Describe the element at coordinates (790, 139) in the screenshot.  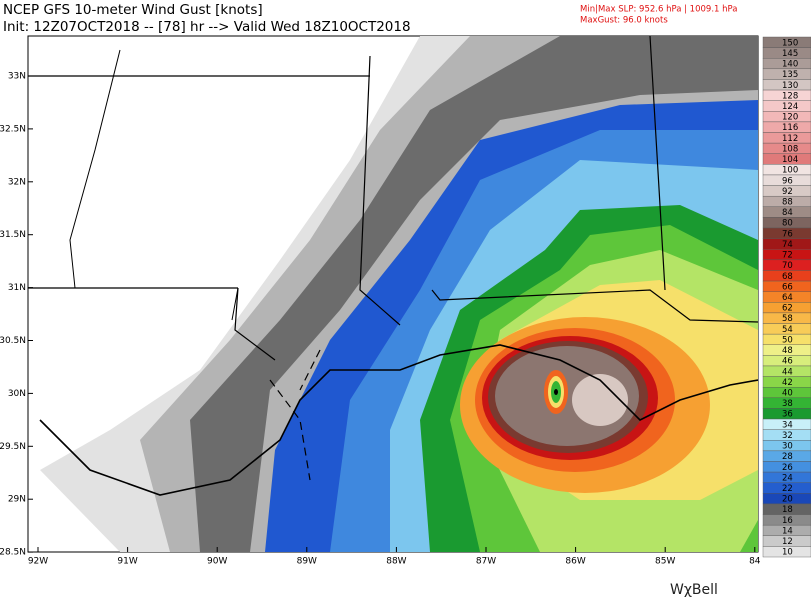
I see `legend-label: 112` at that location.